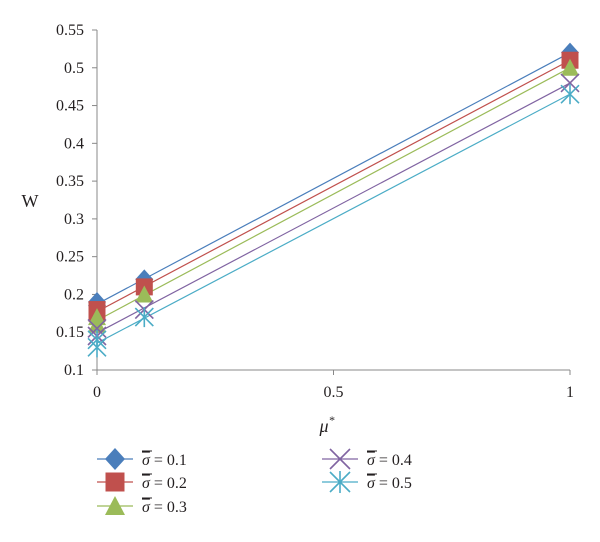 The height and width of the screenshot is (542, 600). What do you see at coordinates (115, 482) in the screenshot?
I see `data-point-square` at bounding box center [115, 482].